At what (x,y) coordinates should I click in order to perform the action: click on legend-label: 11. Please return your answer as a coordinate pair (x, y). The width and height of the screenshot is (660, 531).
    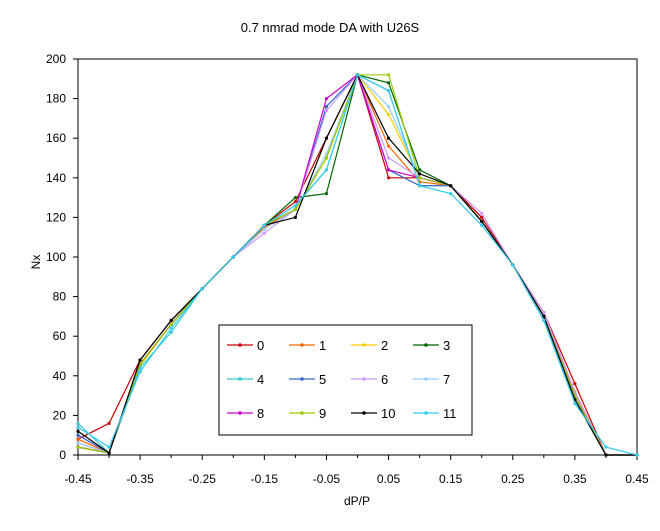
    Looking at the image, I should click on (450, 413).